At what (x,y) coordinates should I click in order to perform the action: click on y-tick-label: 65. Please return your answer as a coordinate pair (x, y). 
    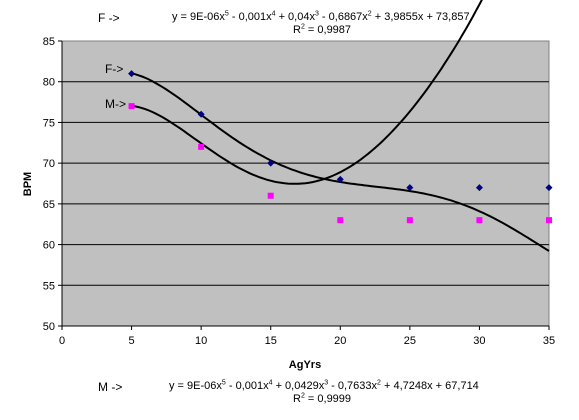
    Looking at the image, I should click on (49, 205).